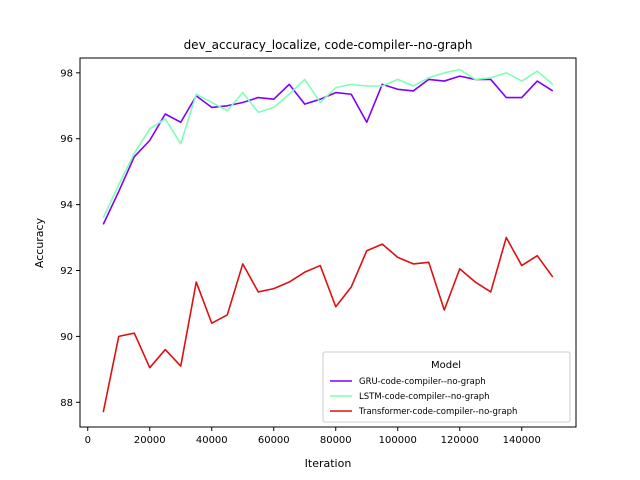  I want to click on y-tick-label: 98, so click(66, 73).